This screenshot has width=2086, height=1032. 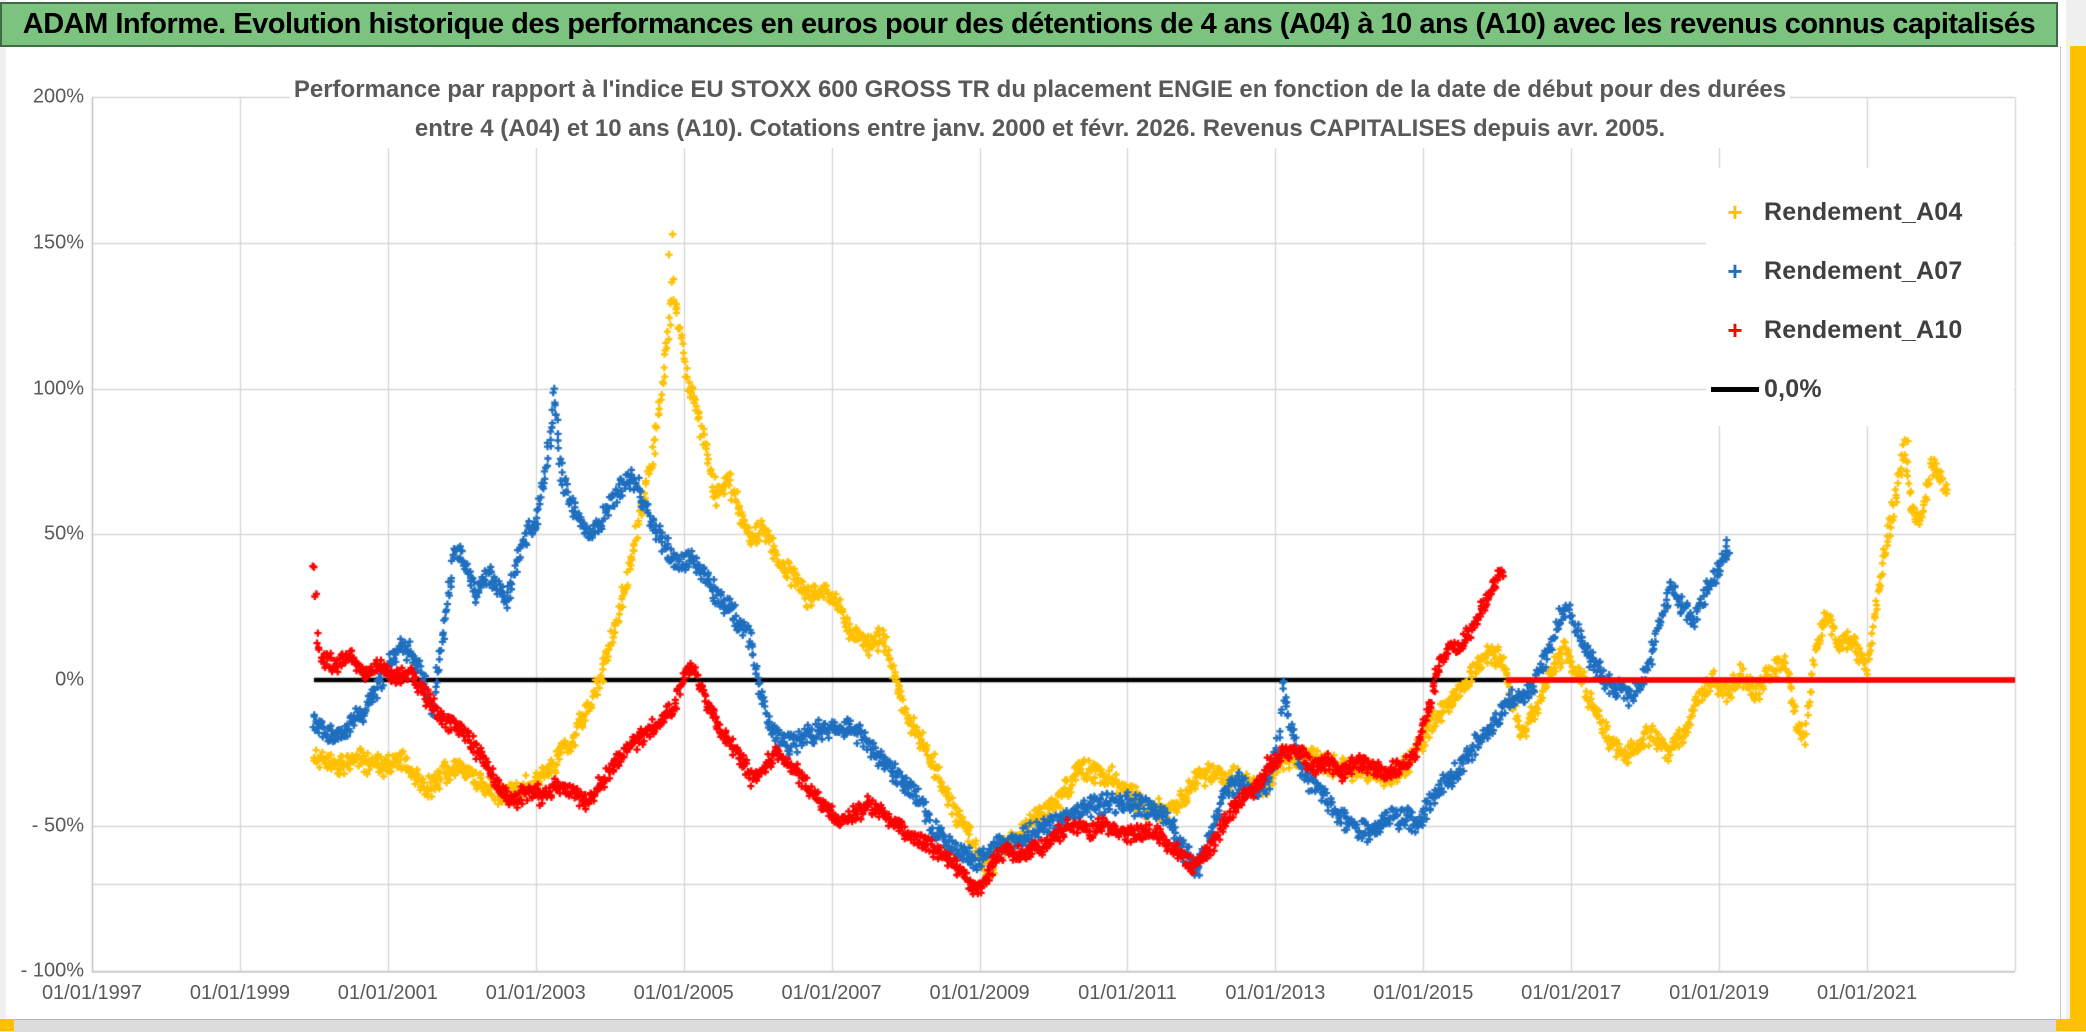 What do you see at coordinates (92, 993) in the screenshot?
I see `x-axis-tick-label: 01/01/1997` at bounding box center [92, 993].